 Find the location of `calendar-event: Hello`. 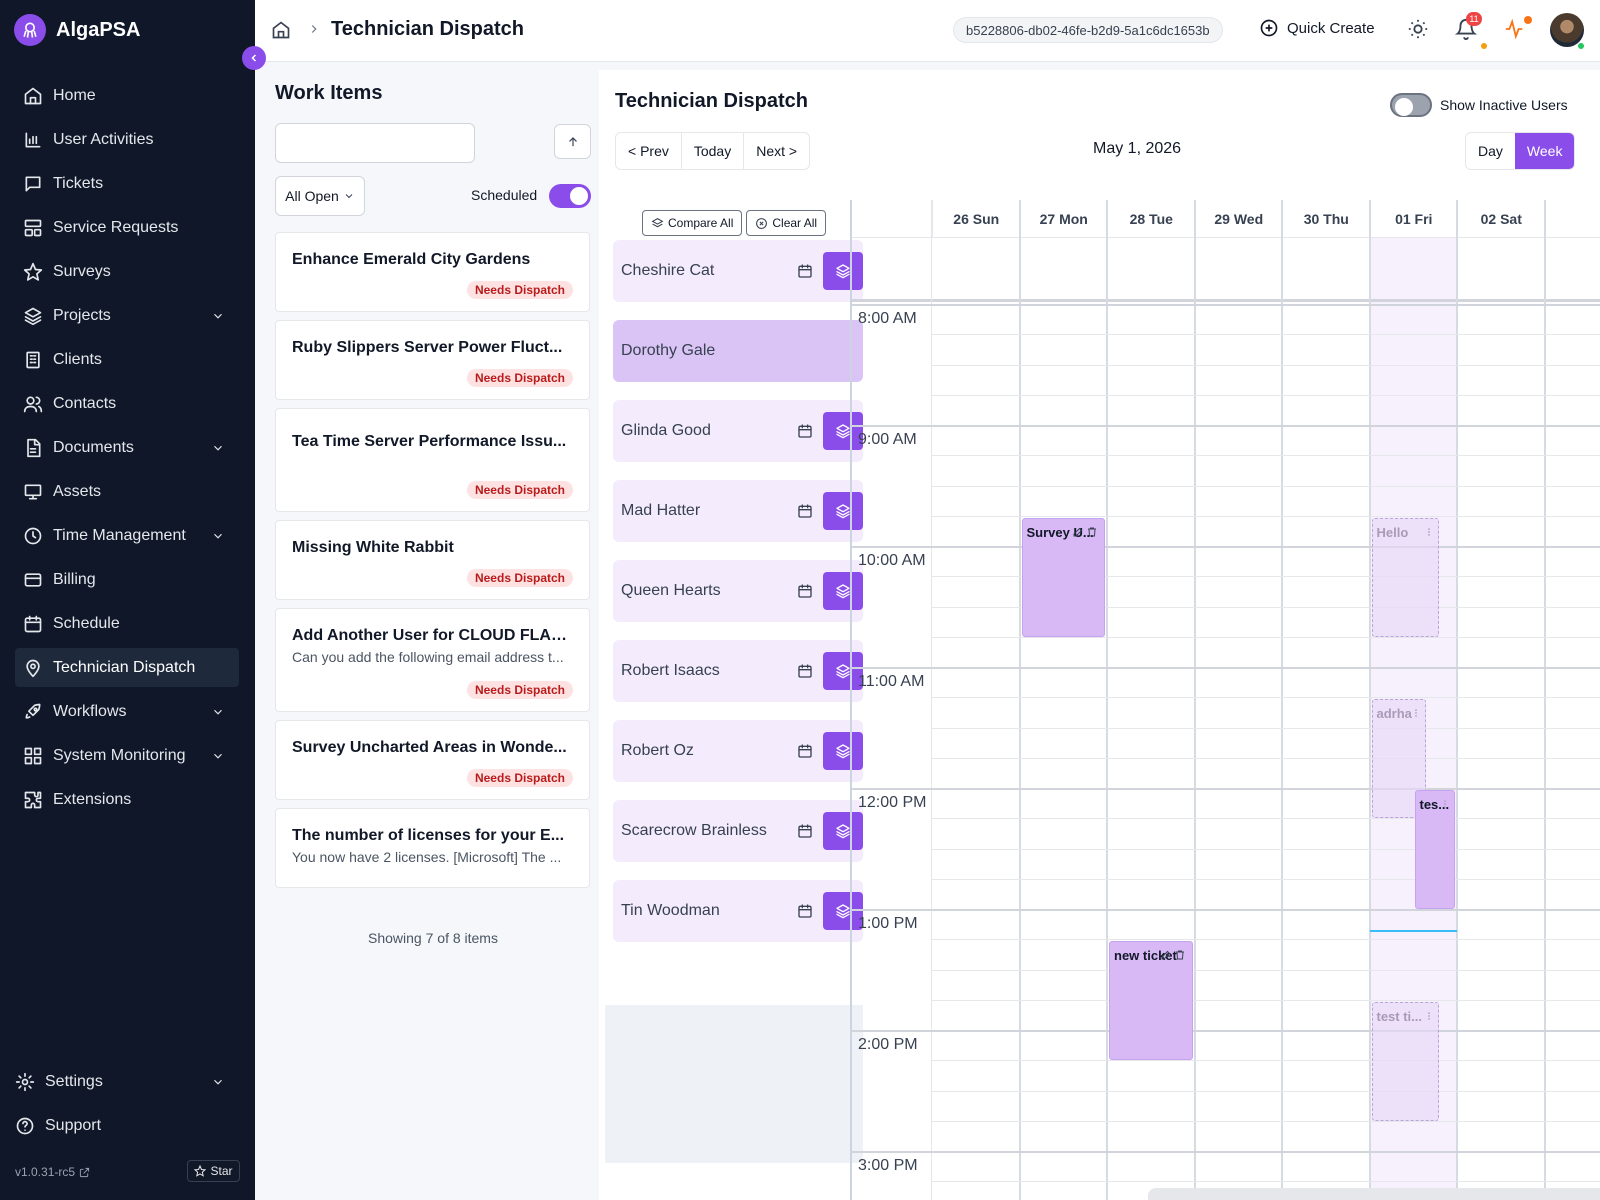

calendar-event: Hello is located at coordinates (1405, 577).